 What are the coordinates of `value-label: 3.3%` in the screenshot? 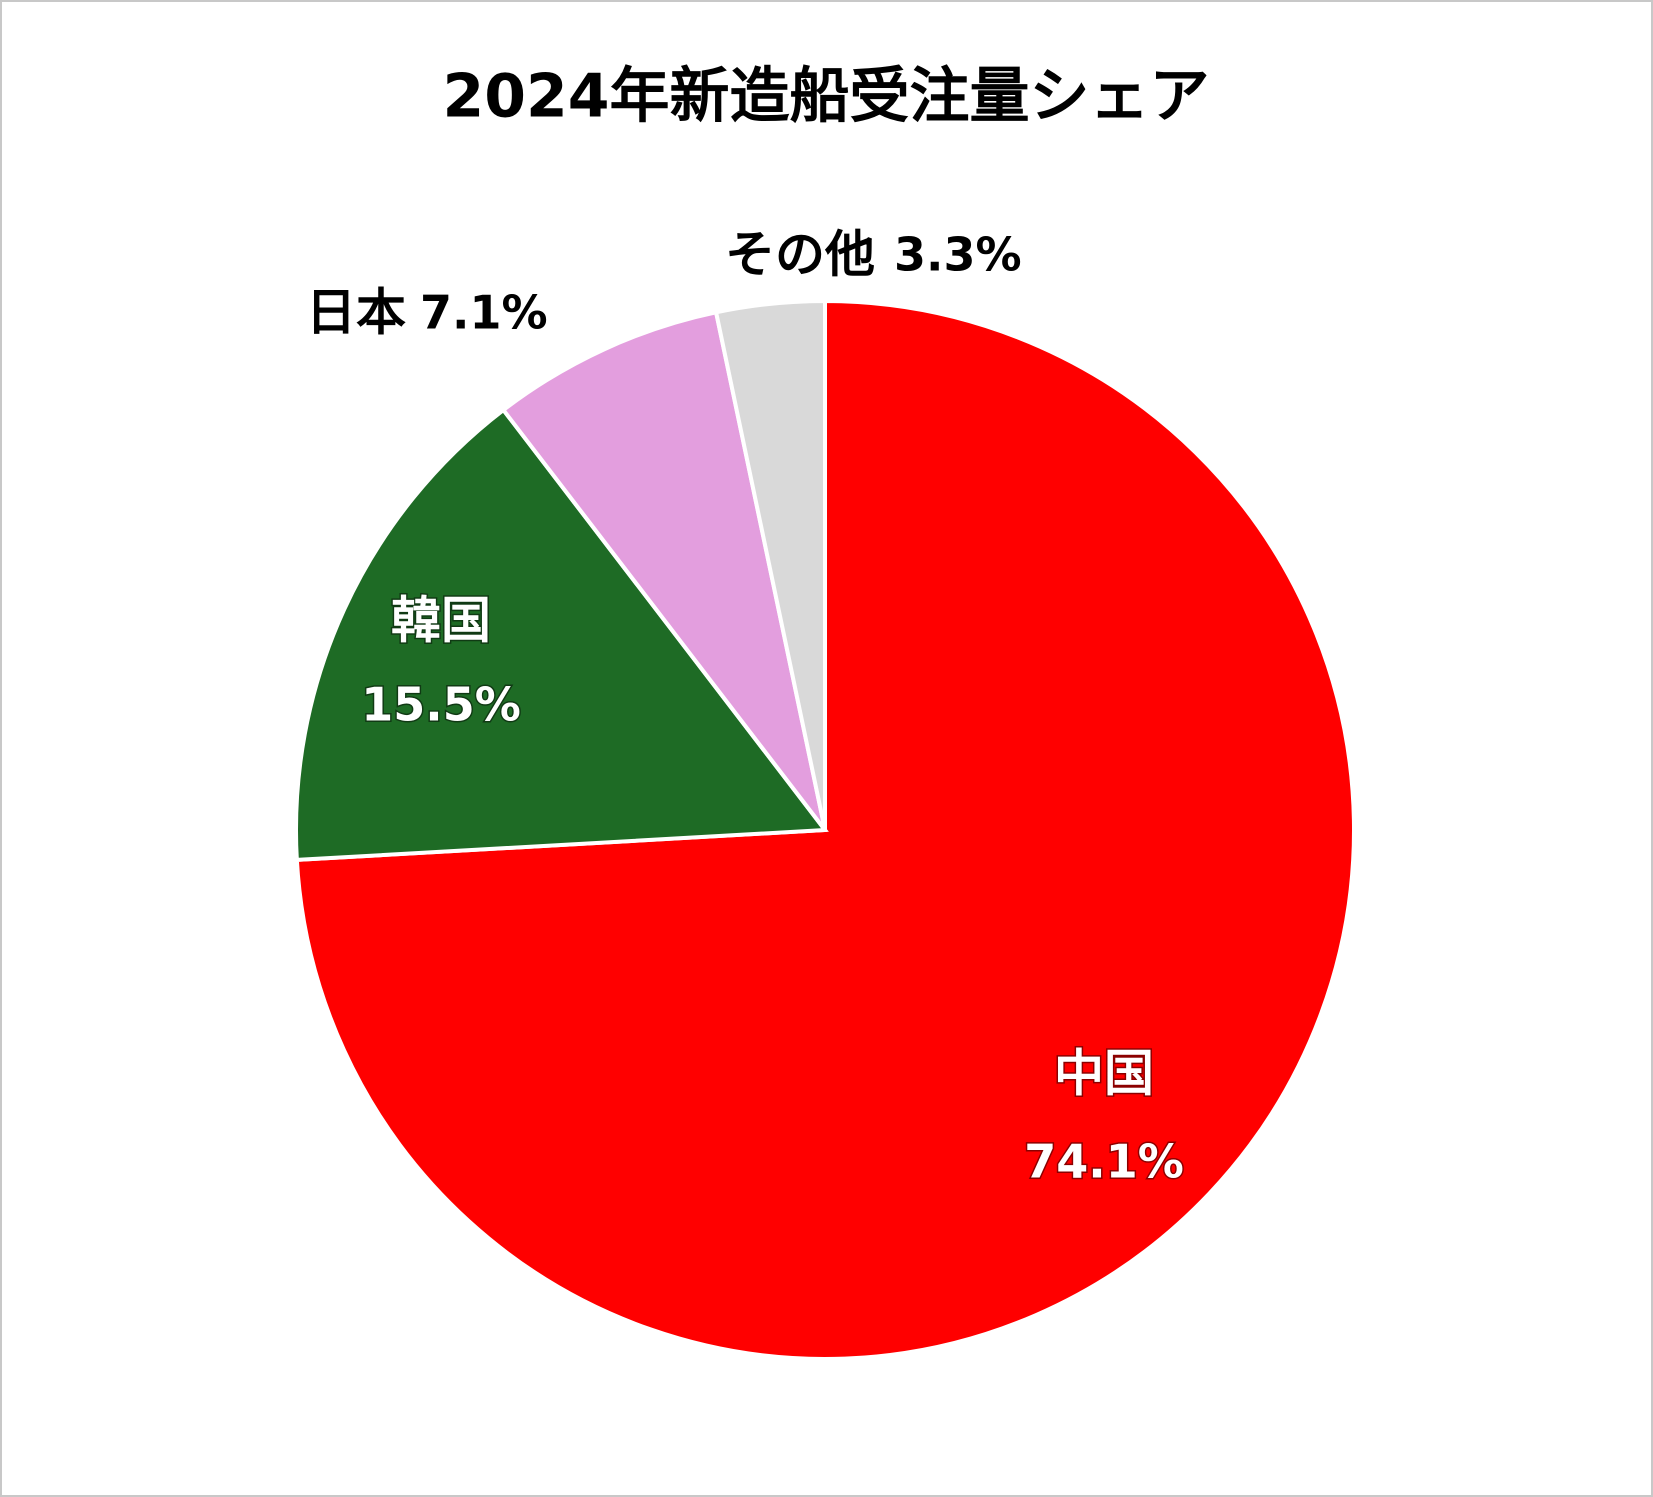 It's located at (958, 255).